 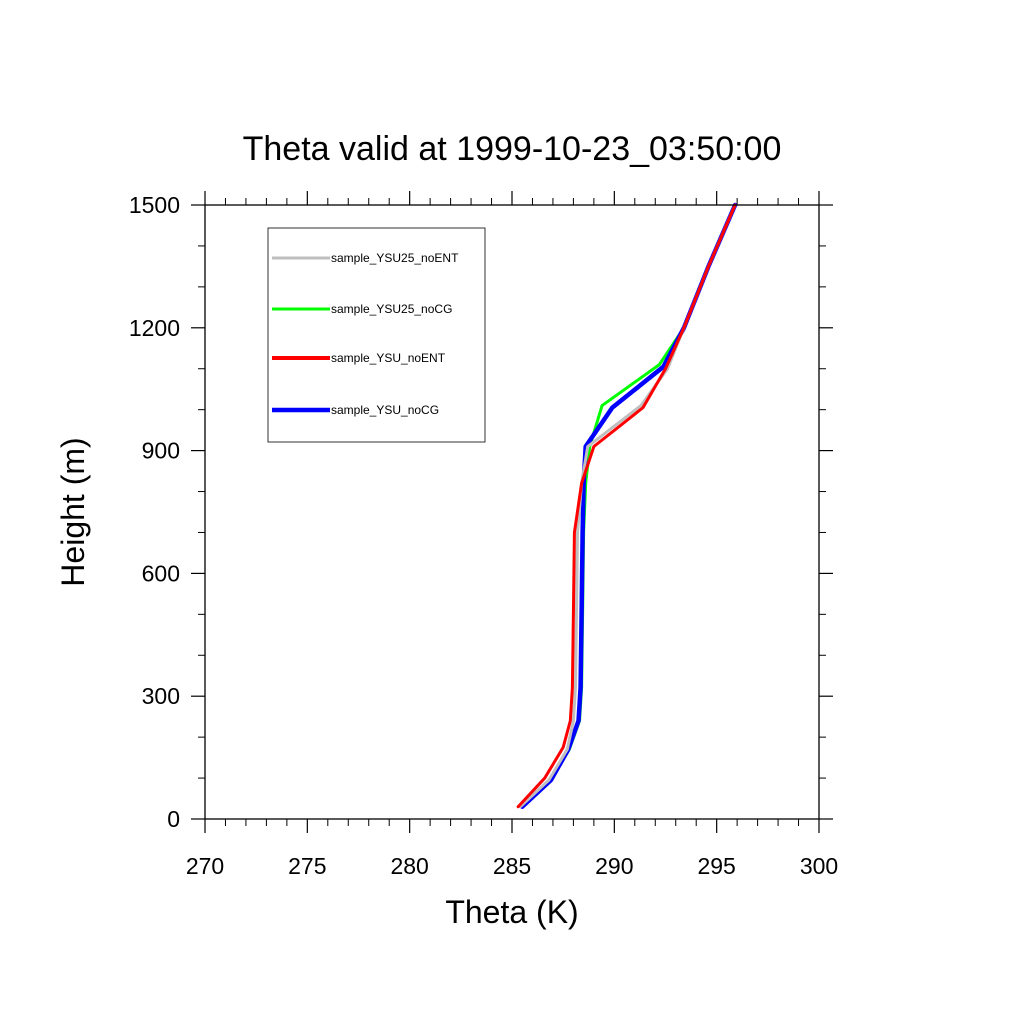 What do you see at coordinates (512, 149) in the screenshot?
I see `chart-title: Theta valid at 1999-10-23_03:50:00` at bounding box center [512, 149].